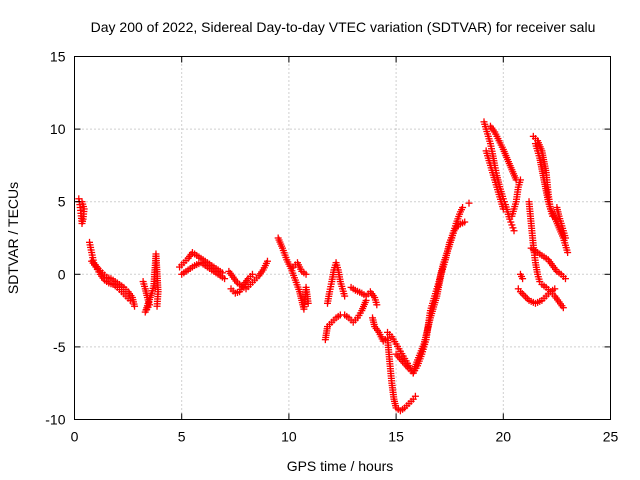 The image size is (640, 480). Describe the element at coordinates (611, 437) in the screenshot. I see `x-tick-label: 25` at that location.